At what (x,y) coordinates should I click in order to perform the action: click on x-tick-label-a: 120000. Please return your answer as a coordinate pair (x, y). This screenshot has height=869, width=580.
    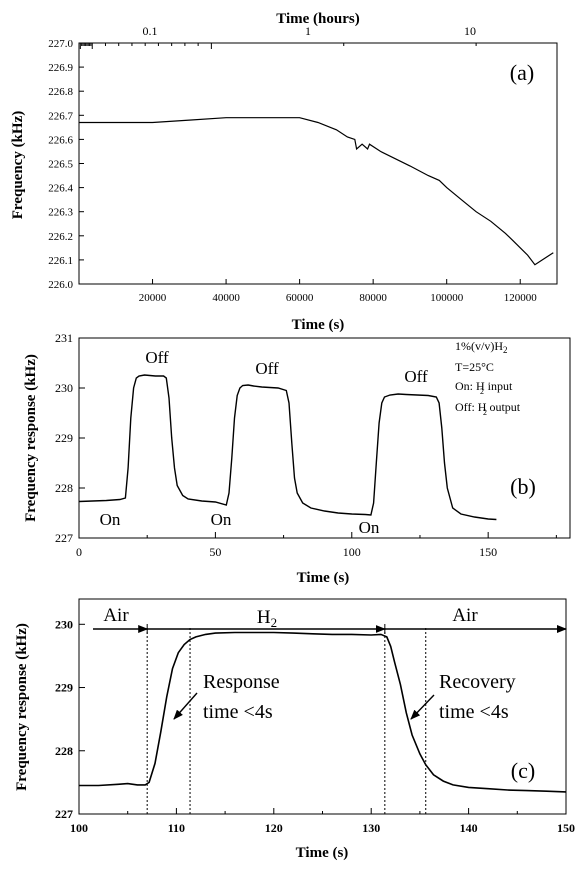
    Looking at the image, I should click on (521, 298).